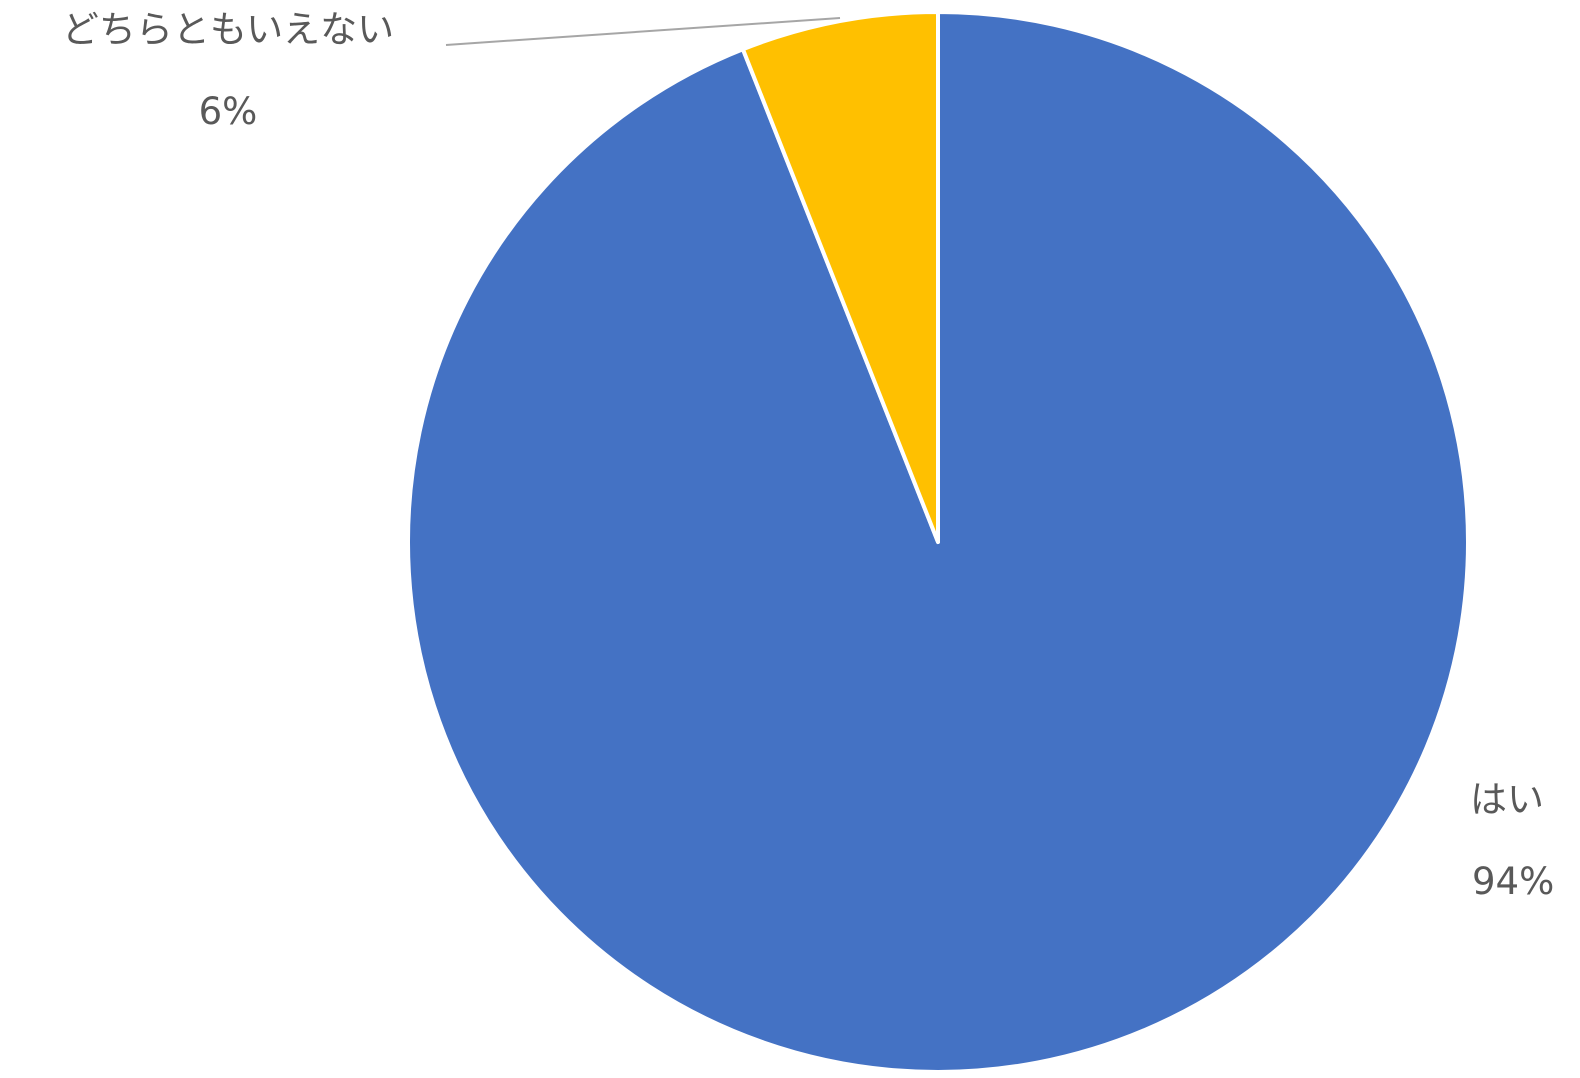  I want to click on leader-line-neutral, so click(643, 31).